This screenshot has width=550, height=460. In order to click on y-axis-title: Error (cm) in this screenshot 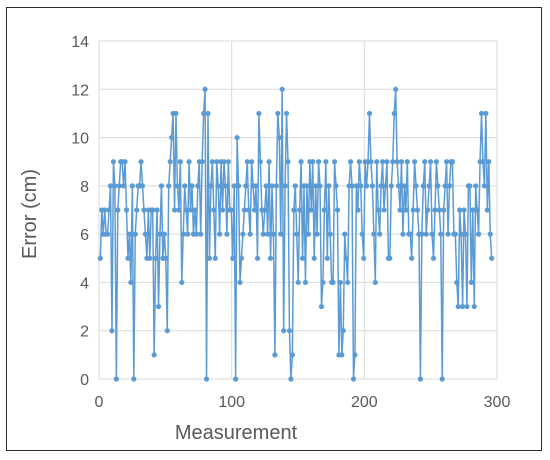, I will do `click(30, 214)`.